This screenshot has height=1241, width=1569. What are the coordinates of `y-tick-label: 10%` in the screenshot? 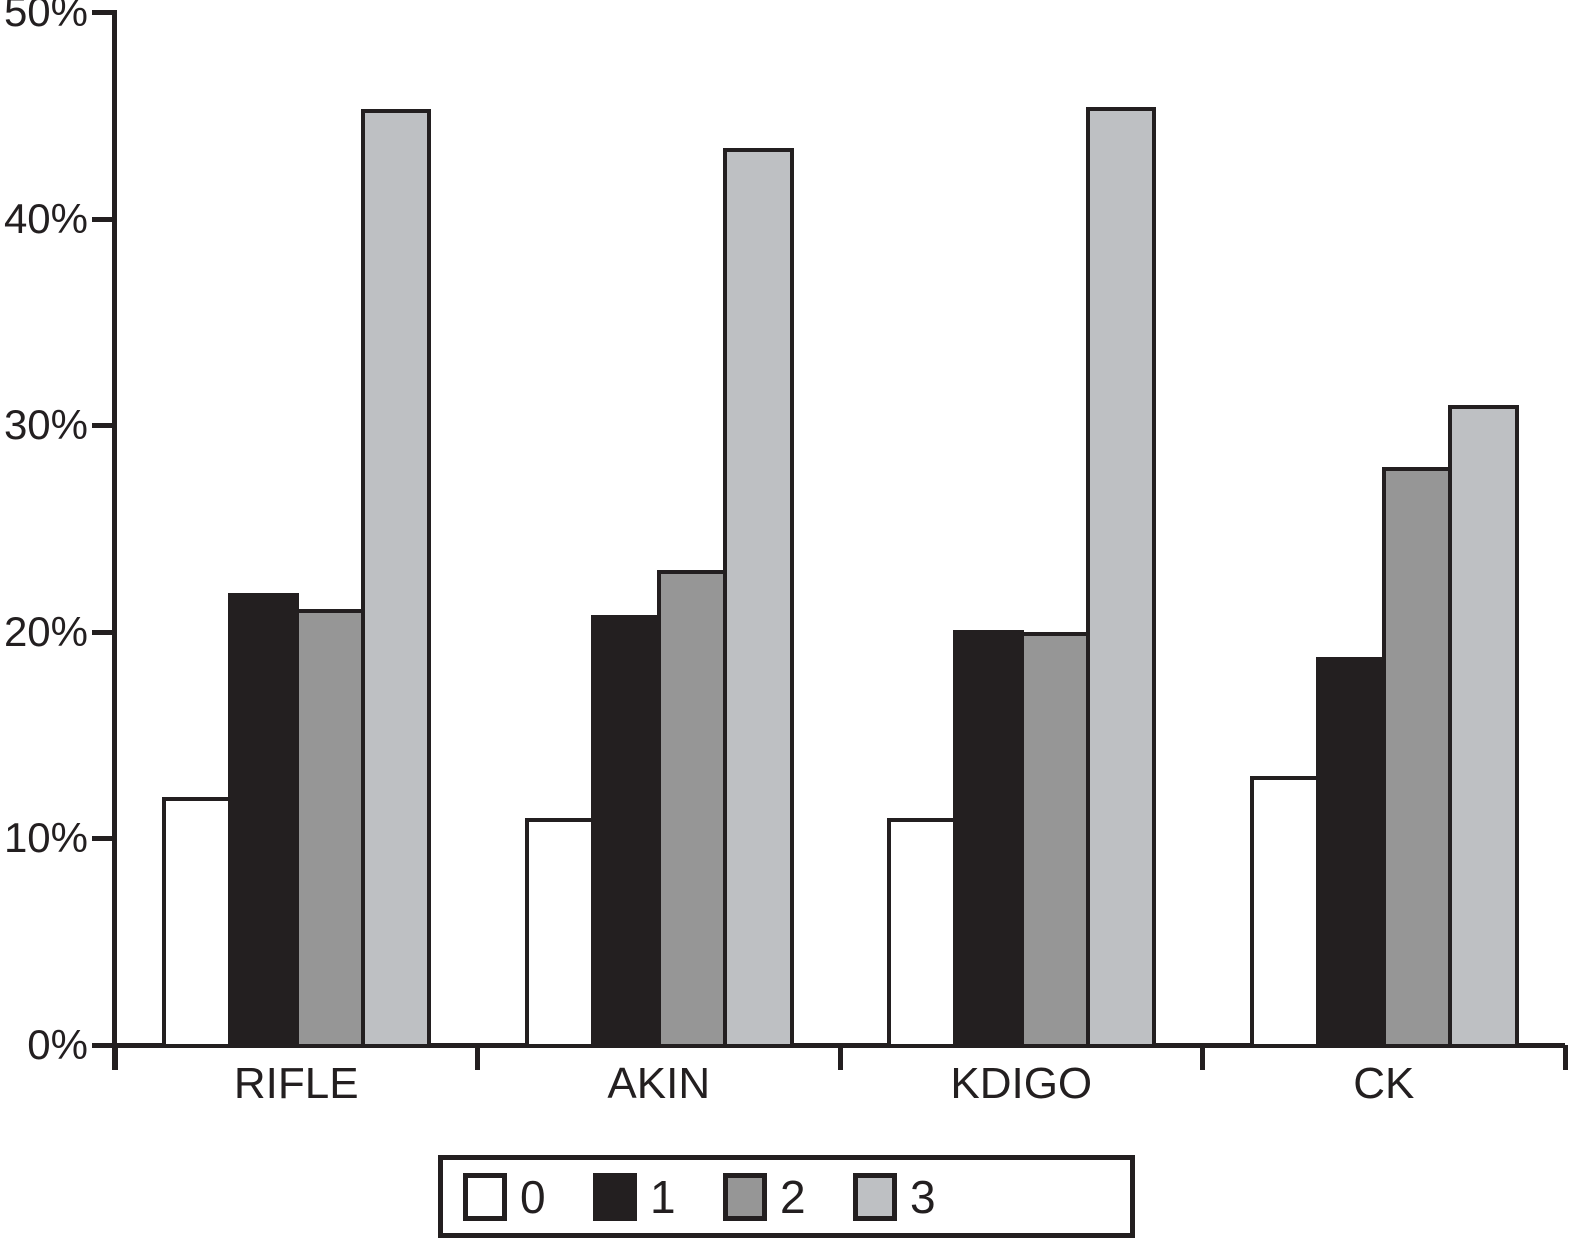 It's located at (45, 838).